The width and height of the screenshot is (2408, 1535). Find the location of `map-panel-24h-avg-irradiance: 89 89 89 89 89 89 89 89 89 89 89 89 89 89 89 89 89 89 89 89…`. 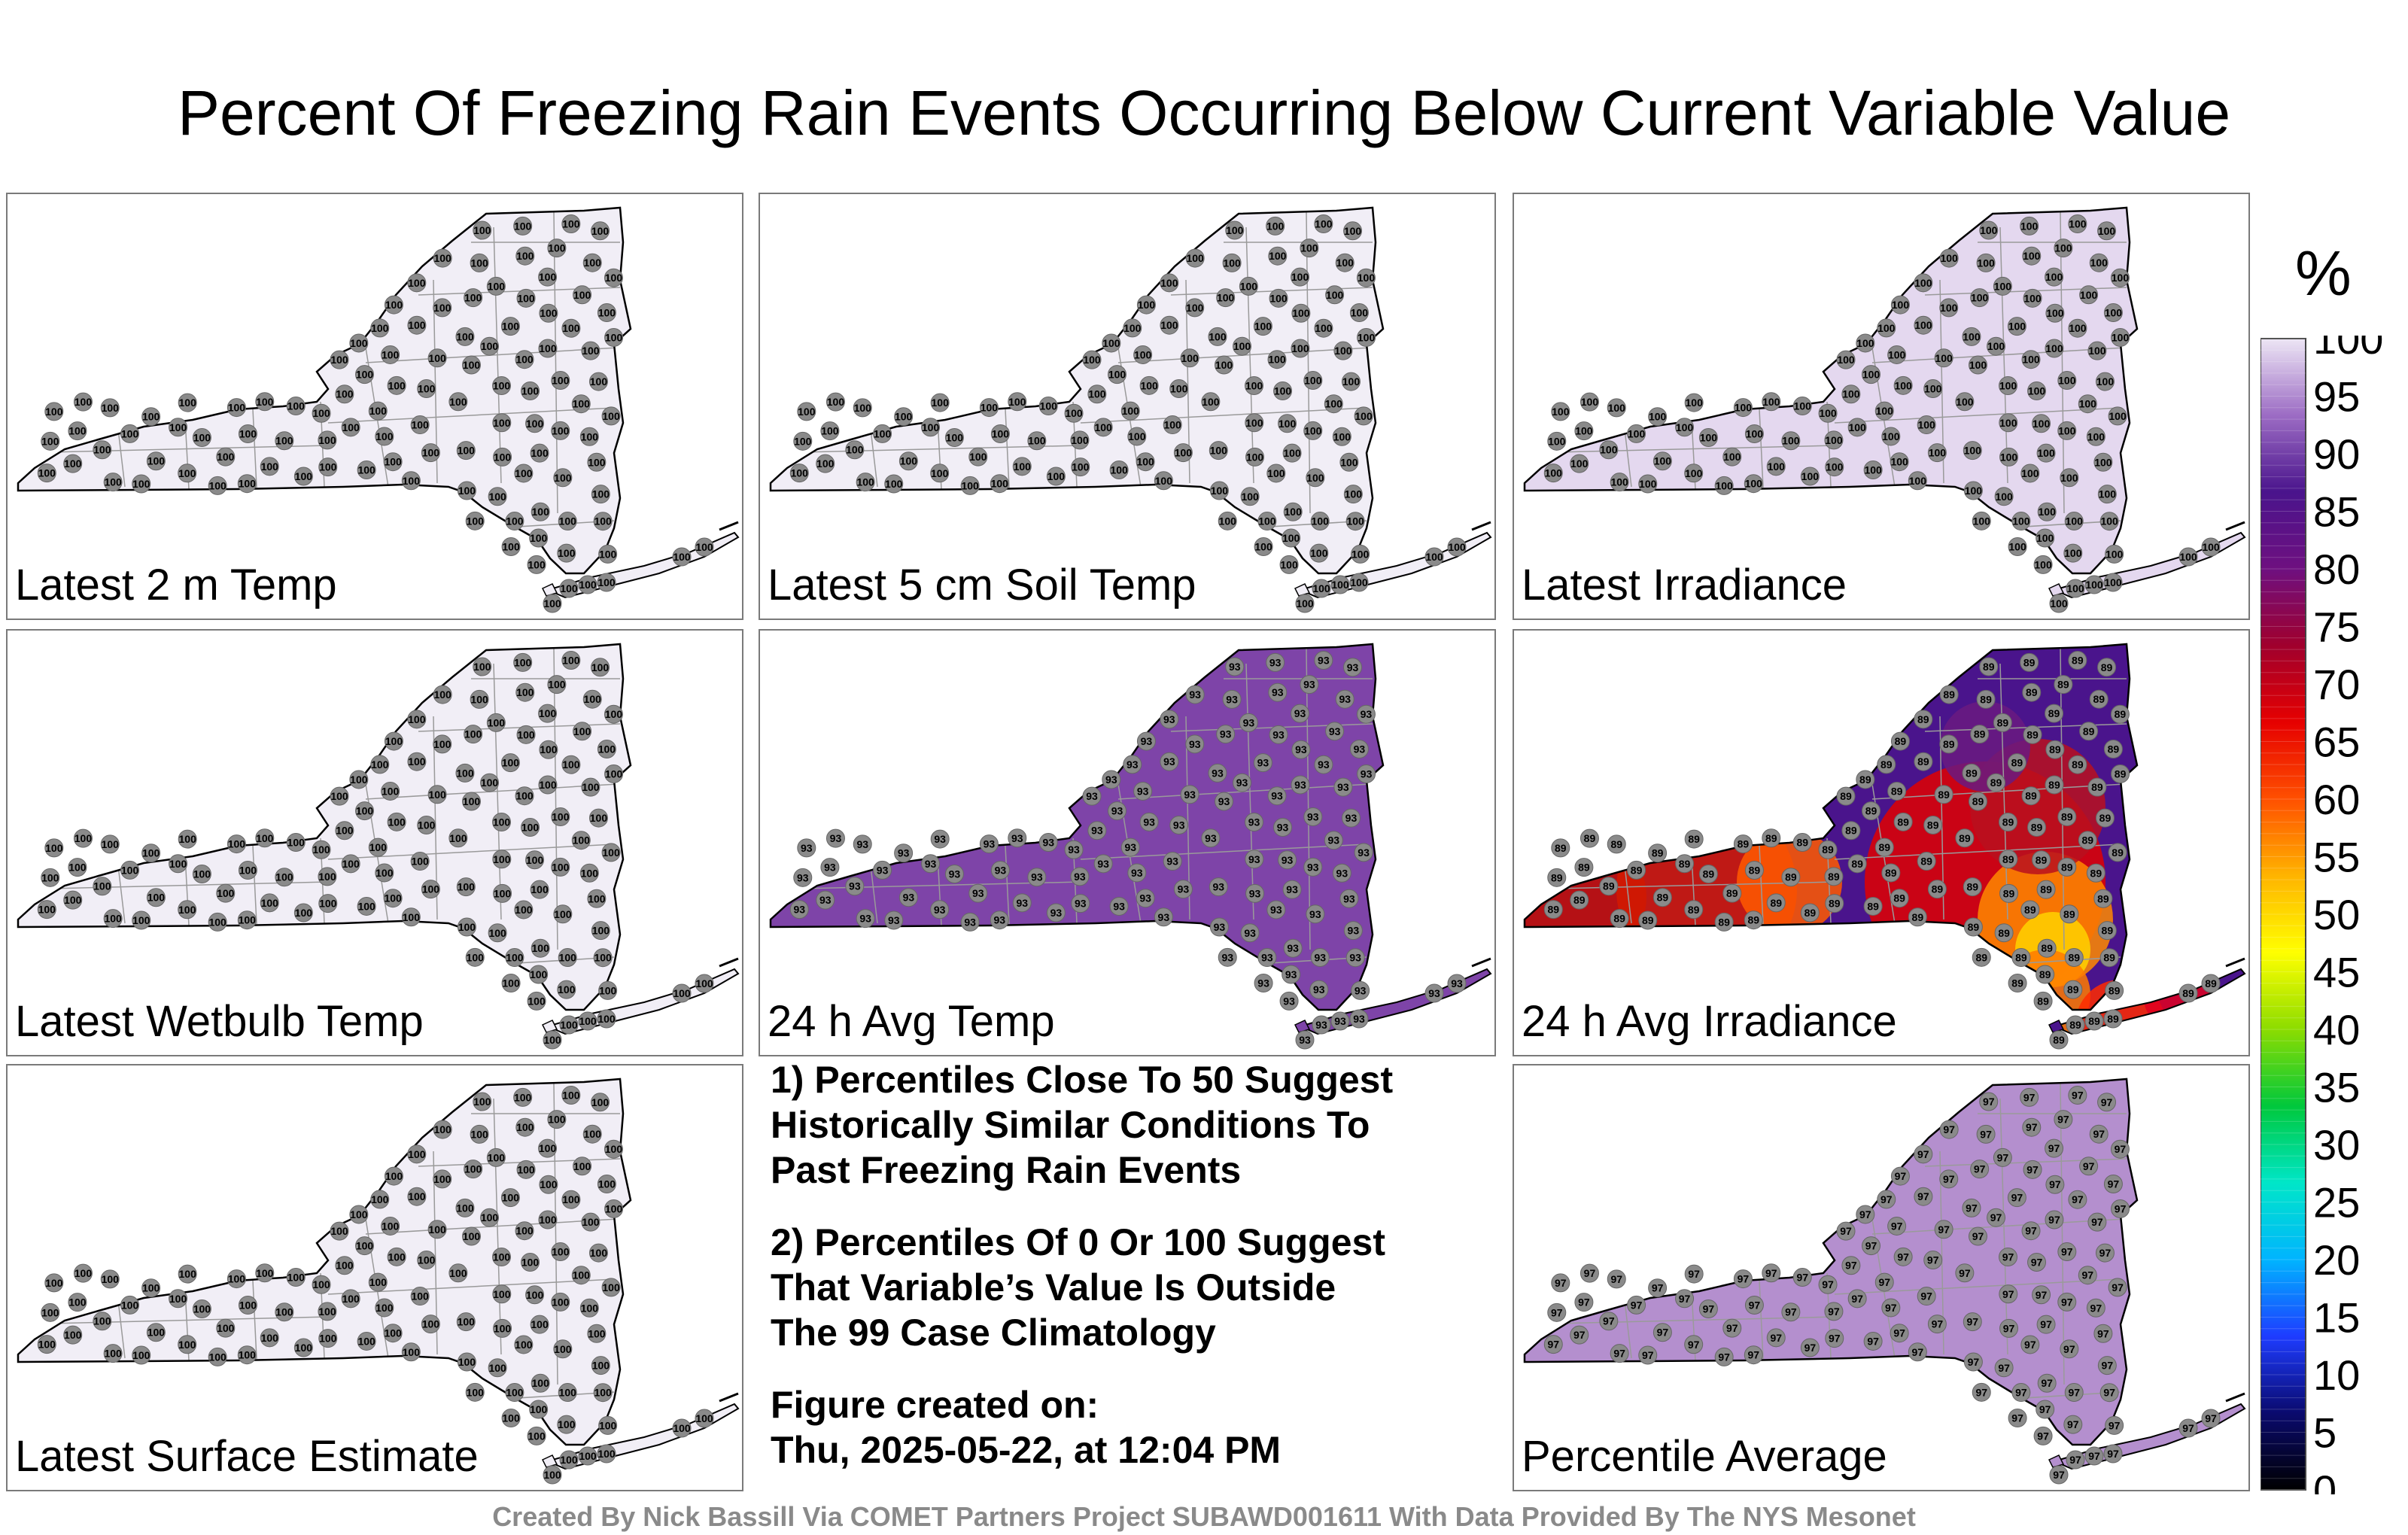

map-panel-24h-avg-irradiance: 89 89 89 89 89 89 89 89 89 89 89 89 89 89 89 89 89 89 89 89… is located at coordinates (1881, 842).